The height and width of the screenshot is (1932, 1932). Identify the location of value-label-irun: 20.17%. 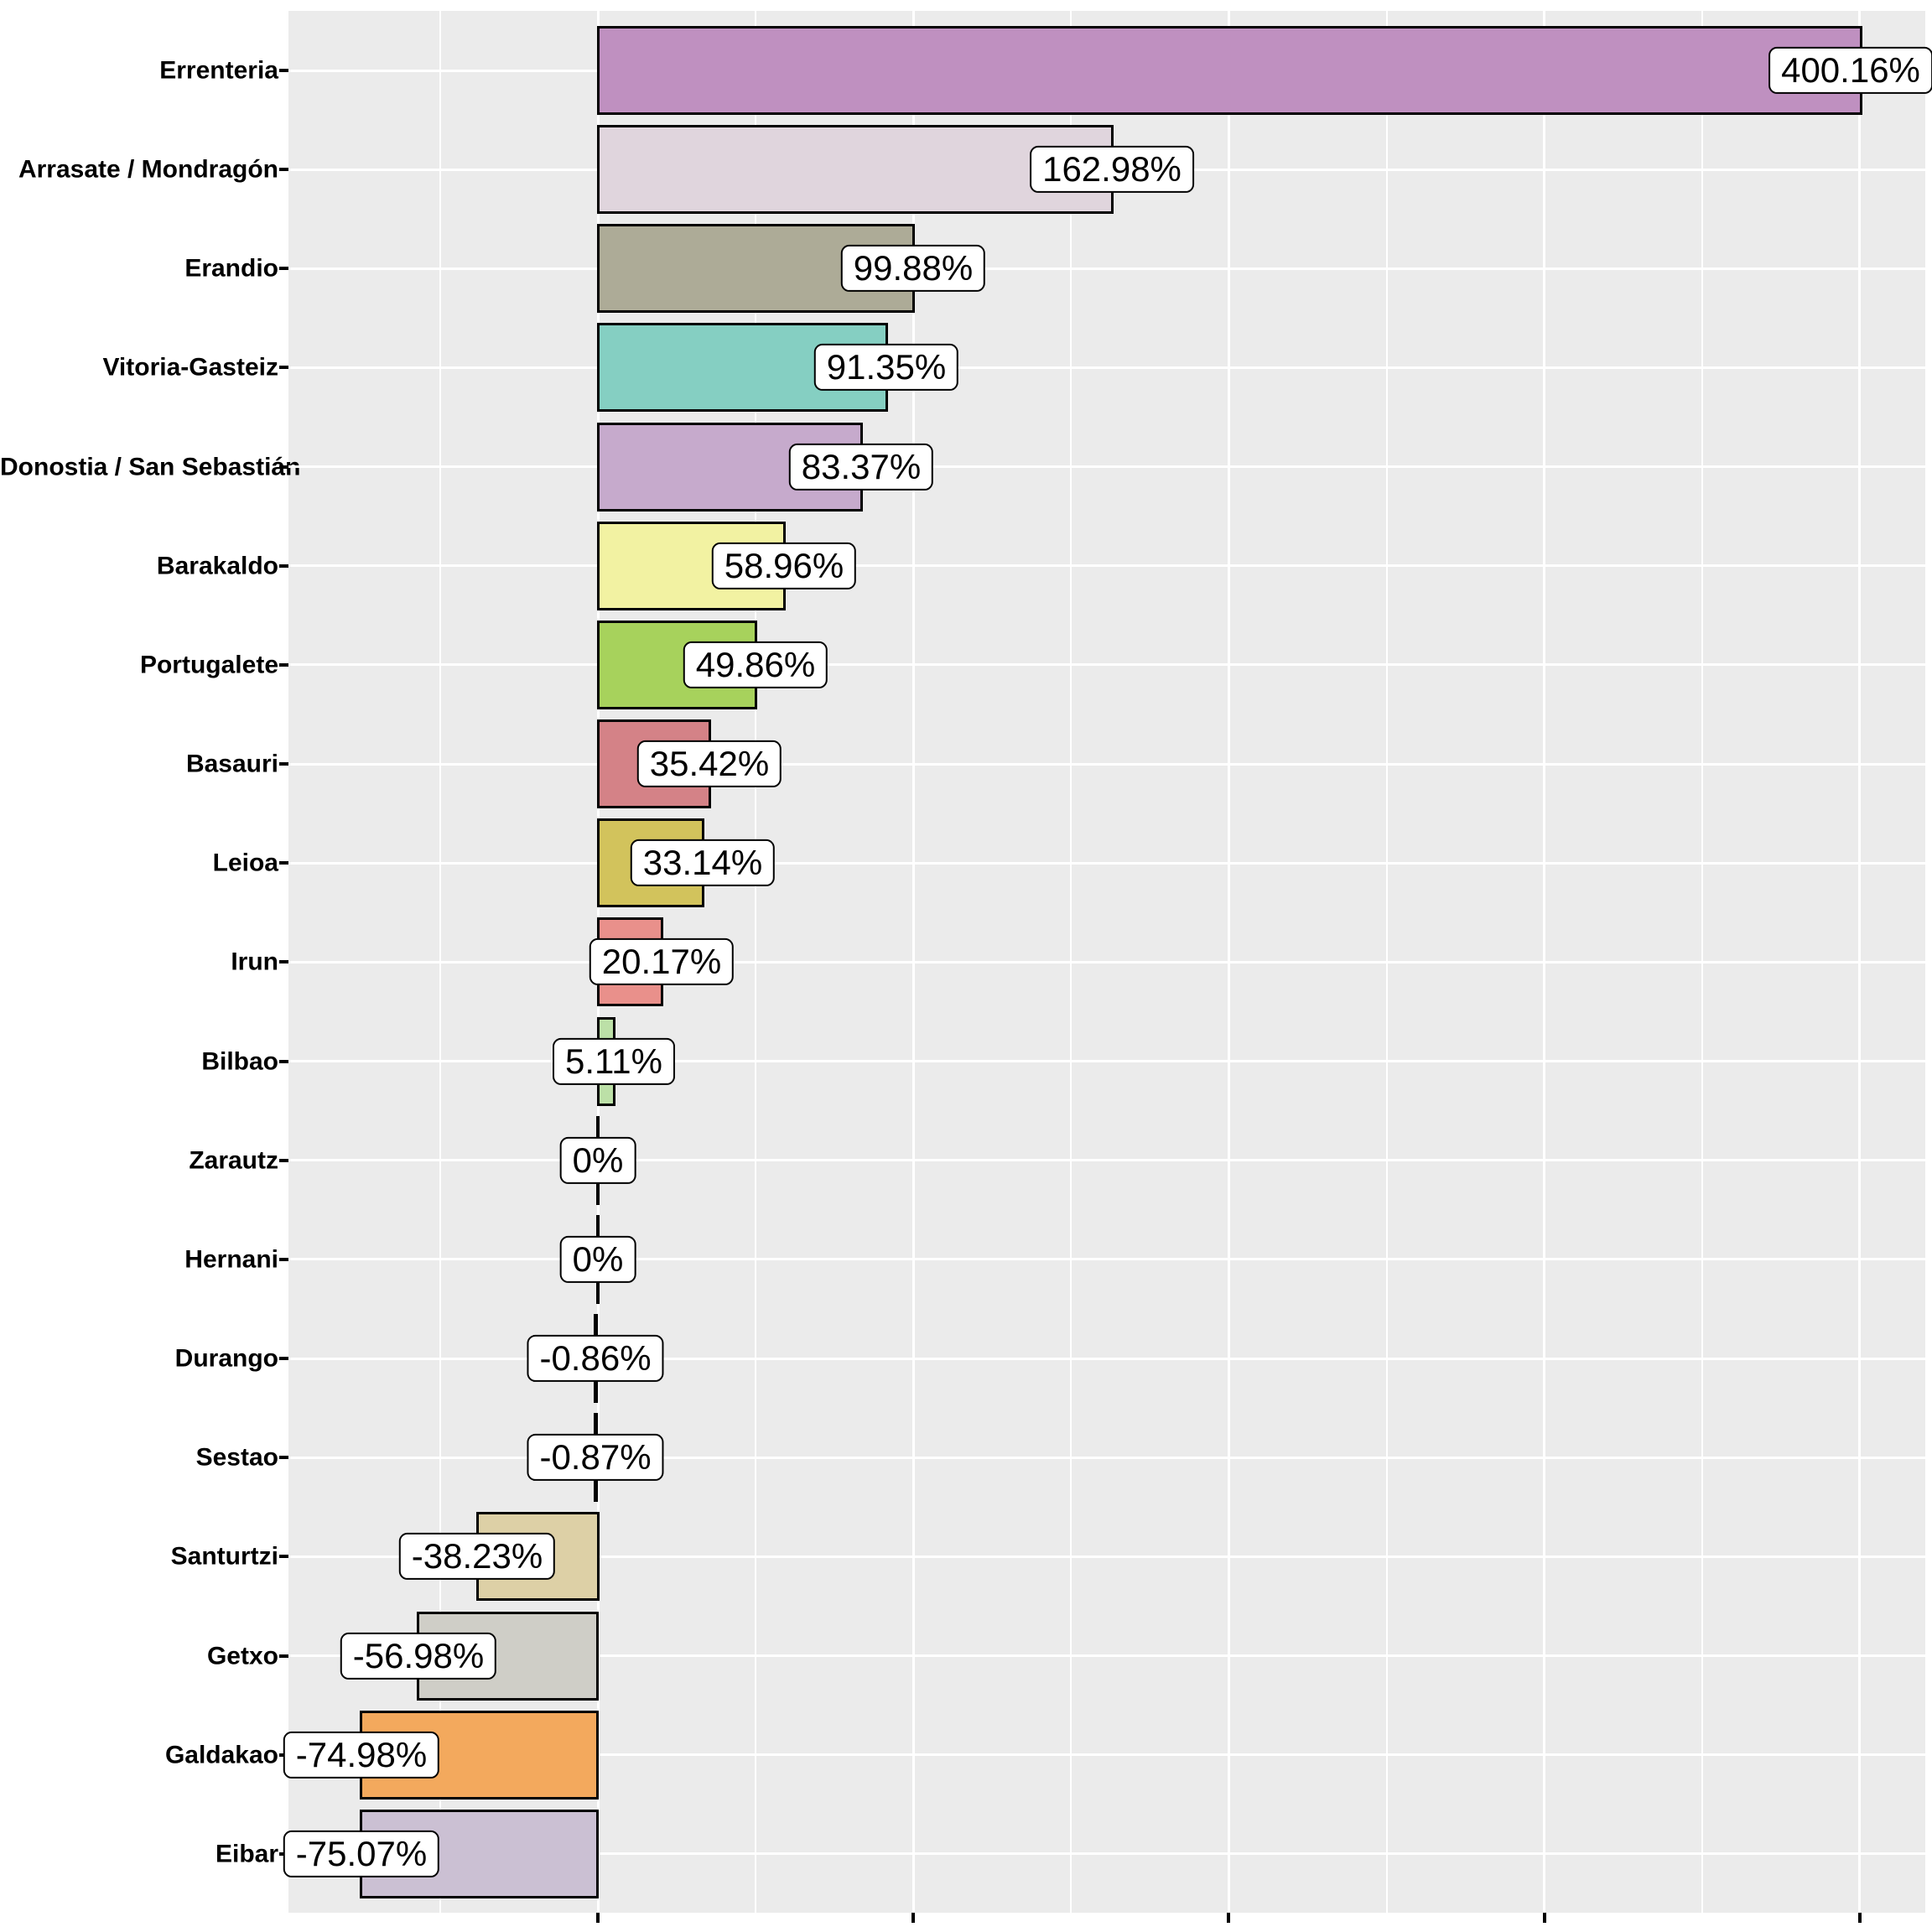
(662, 962).